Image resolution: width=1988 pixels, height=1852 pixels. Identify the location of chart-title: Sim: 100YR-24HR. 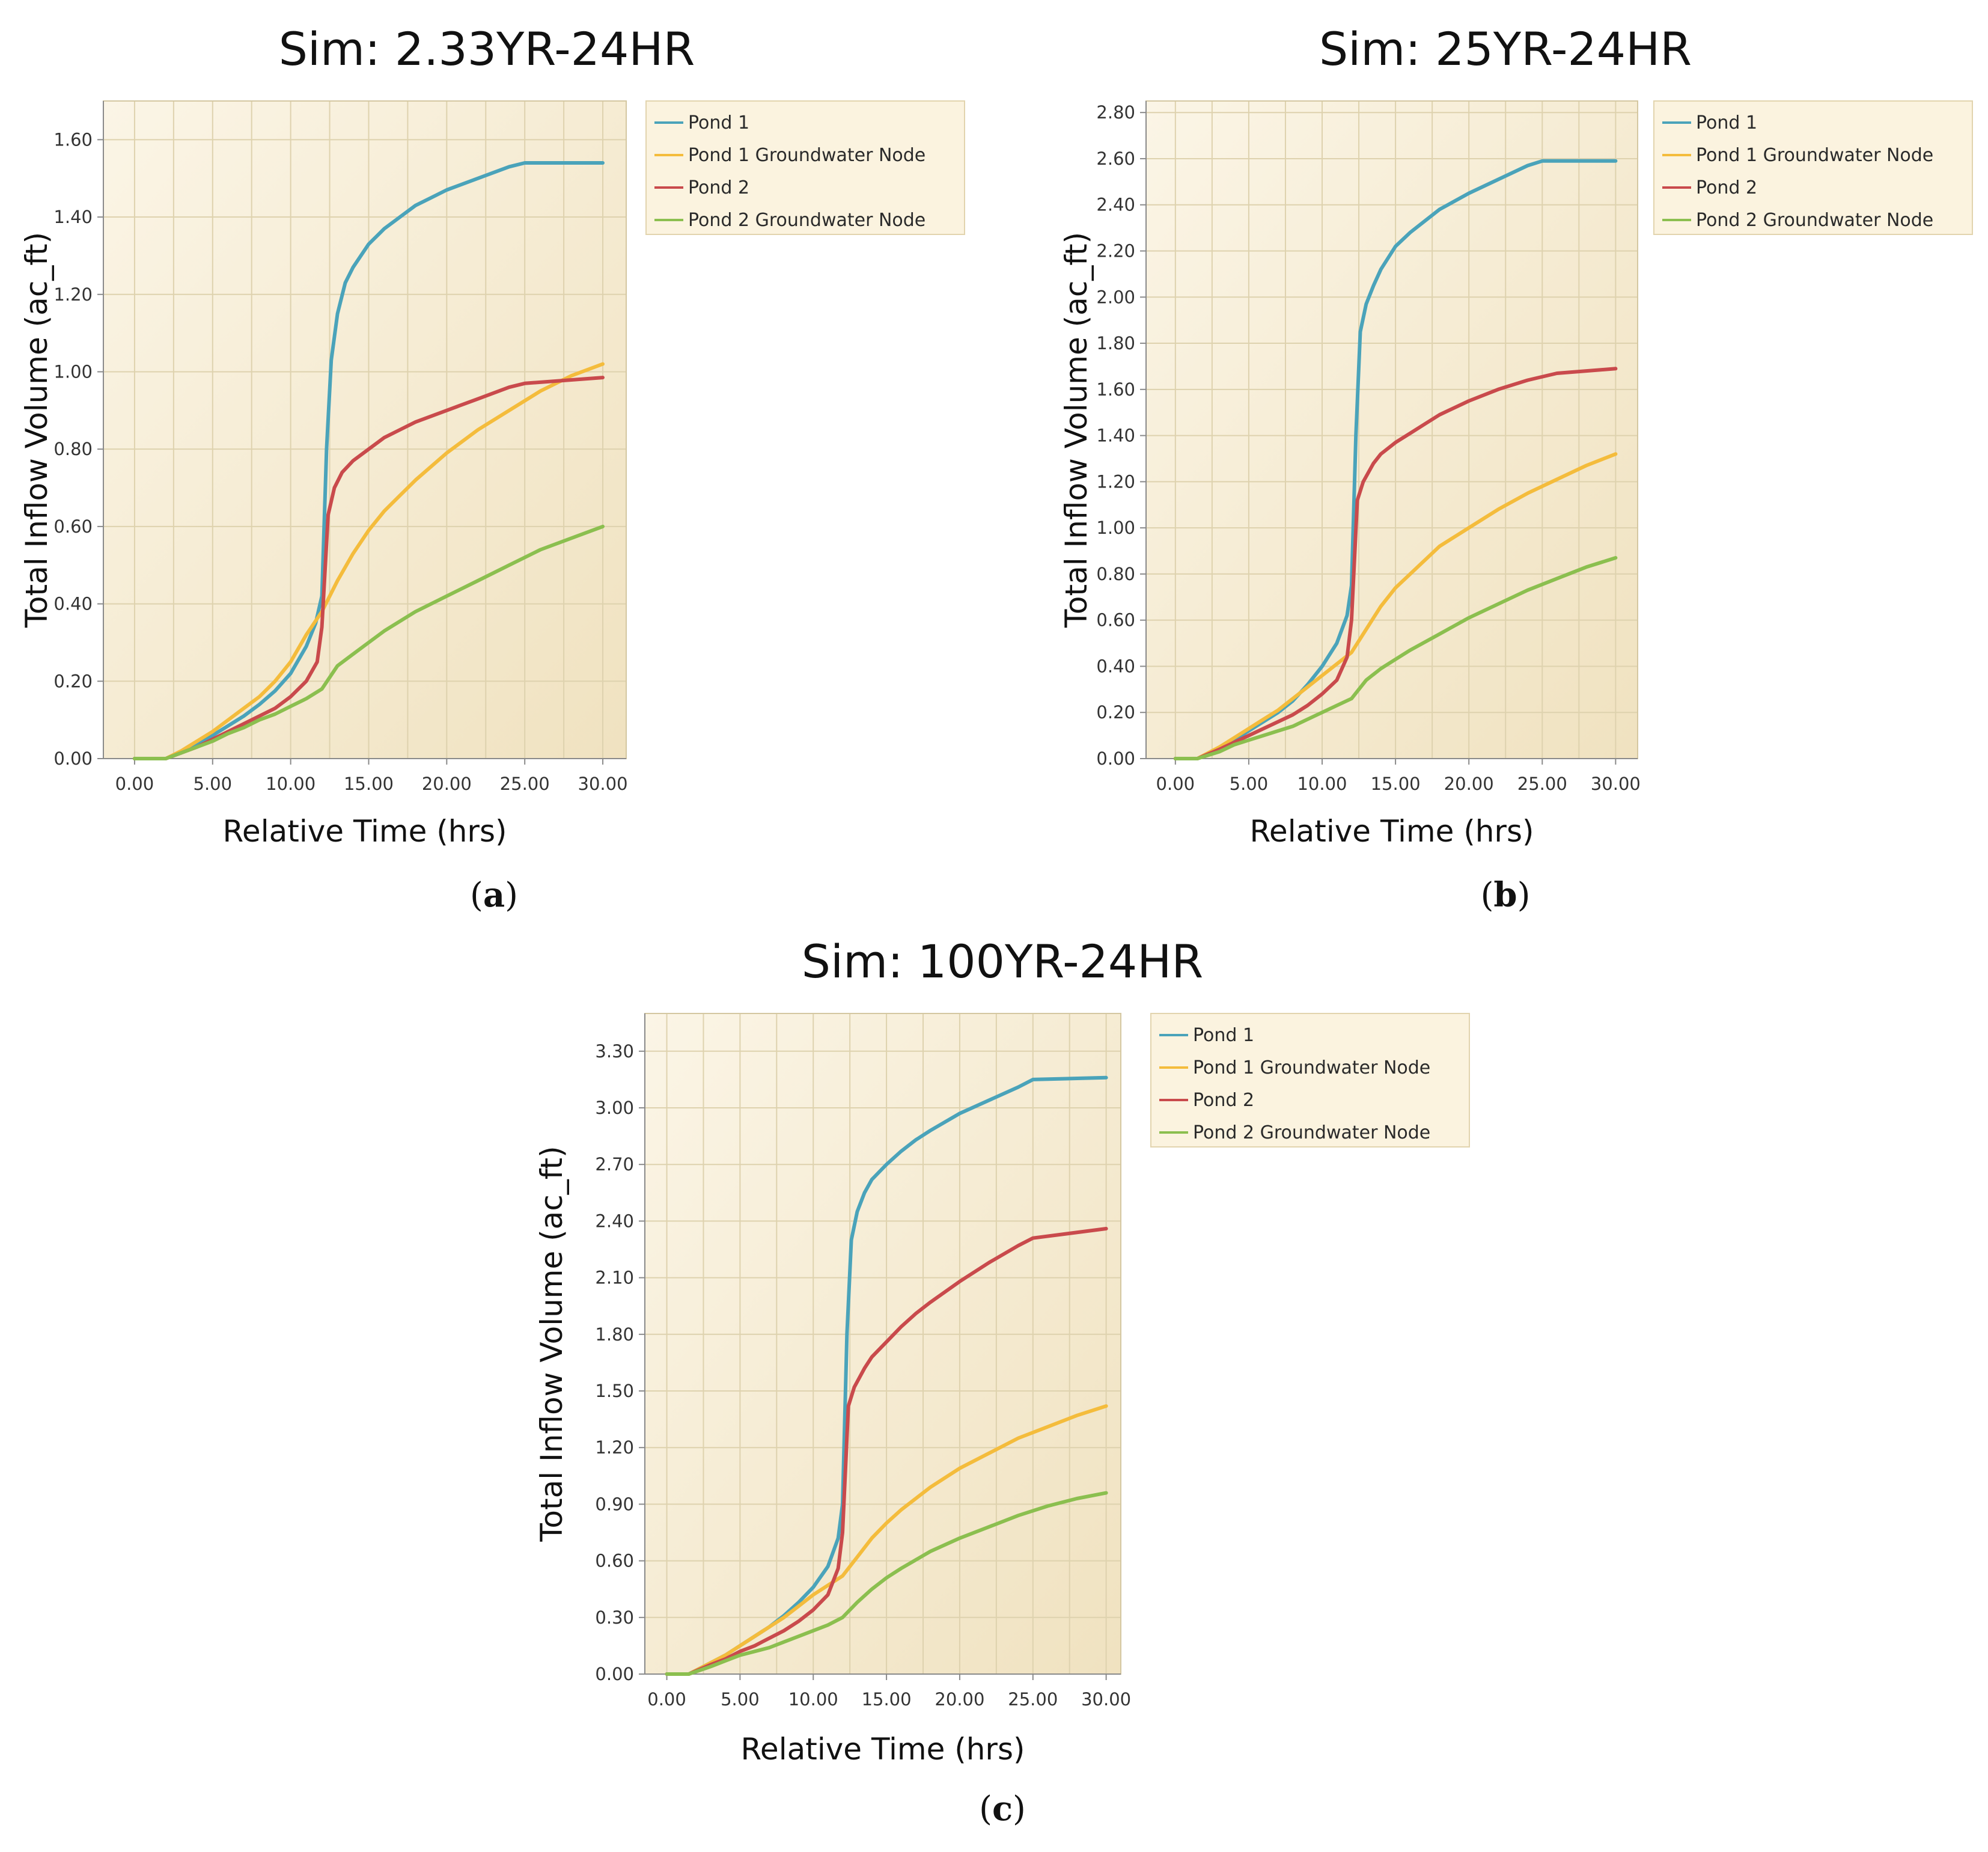
(1002, 961).